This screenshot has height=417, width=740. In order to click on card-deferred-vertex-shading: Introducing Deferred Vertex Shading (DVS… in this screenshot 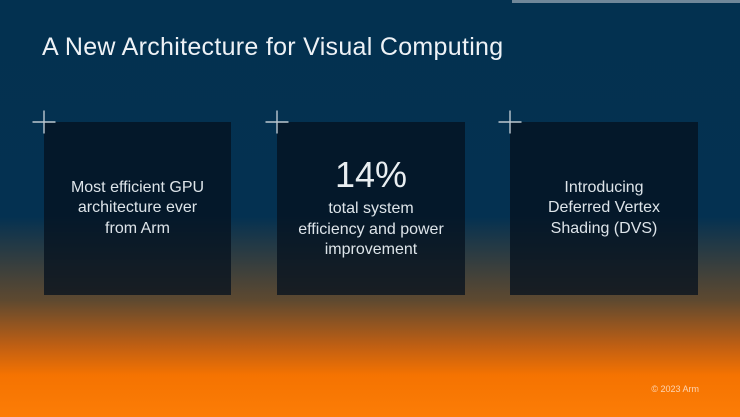, I will do `click(598, 202)`.